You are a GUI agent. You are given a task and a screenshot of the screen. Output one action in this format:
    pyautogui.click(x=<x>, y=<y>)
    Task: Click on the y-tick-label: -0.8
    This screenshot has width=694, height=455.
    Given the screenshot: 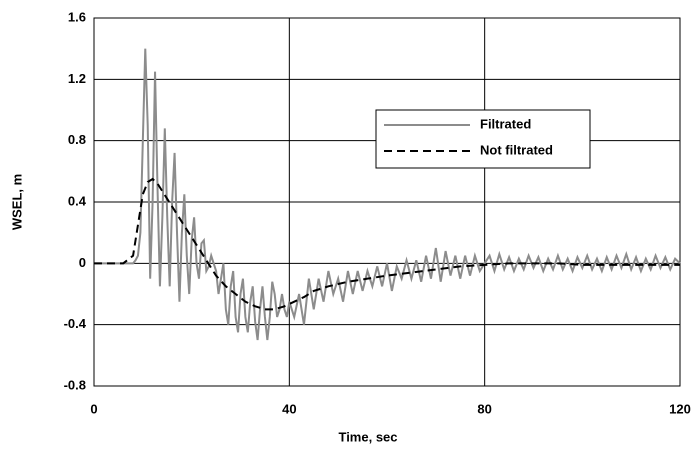 What is the action you would take?
    pyautogui.click(x=75, y=384)
    